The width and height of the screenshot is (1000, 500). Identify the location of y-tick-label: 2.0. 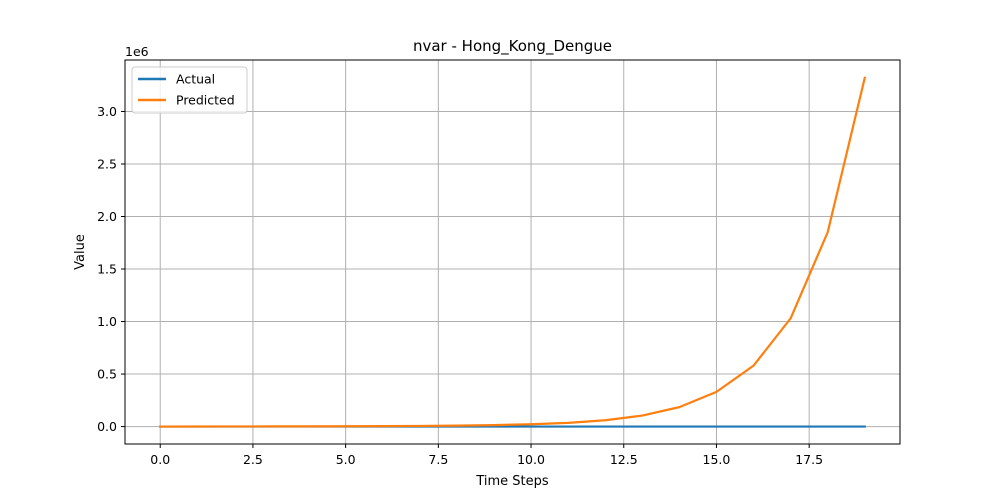
(107, 216).